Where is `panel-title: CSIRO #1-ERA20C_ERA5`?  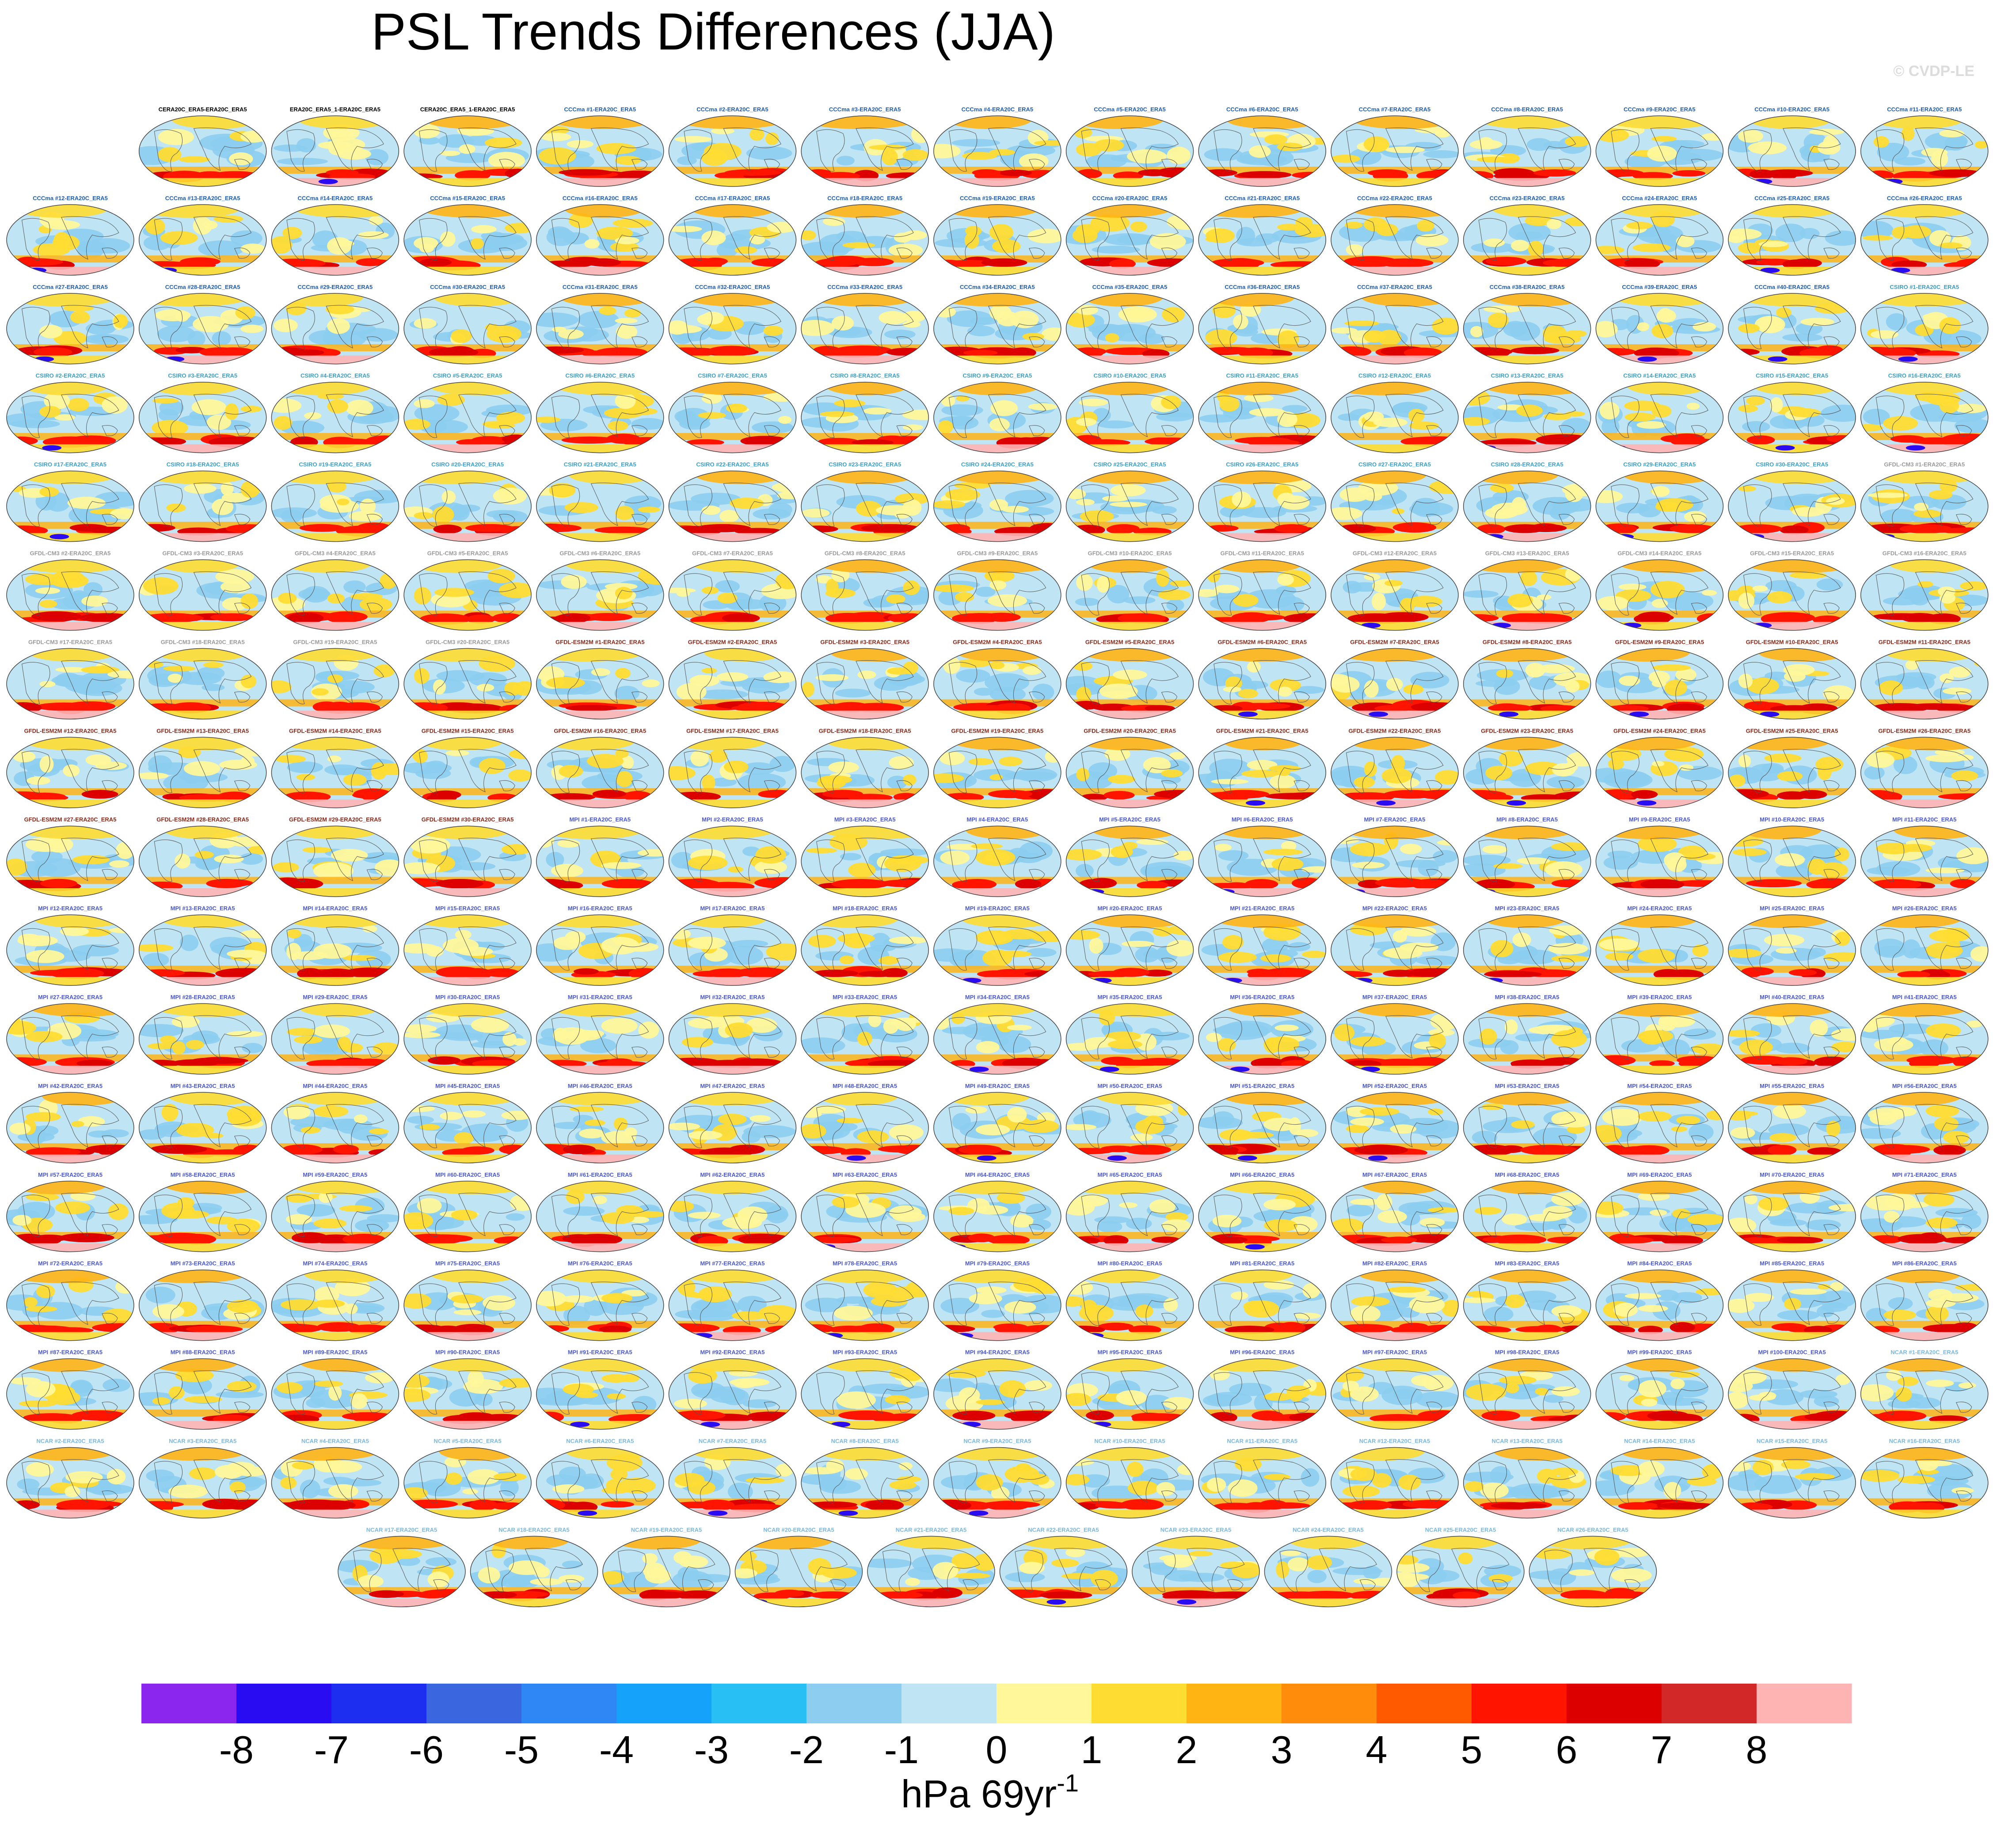
panel-title: CSIRO #1-ERA20C_ERA5 is located at coordinates (1924, 287).